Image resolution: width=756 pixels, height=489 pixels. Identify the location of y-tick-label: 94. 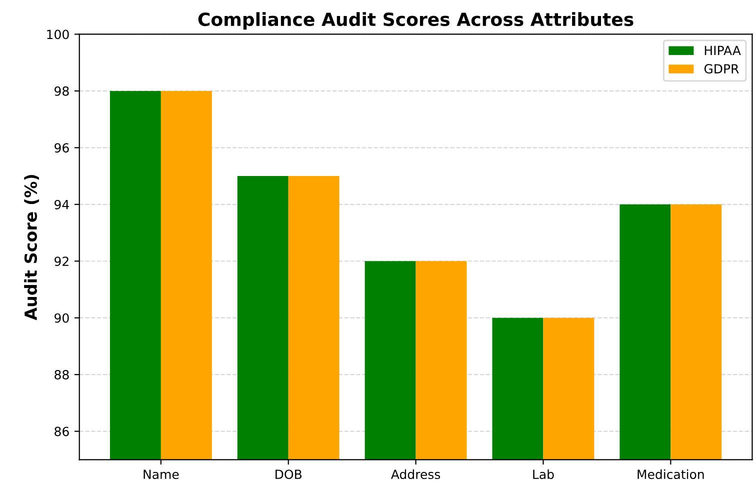
(61, 205).